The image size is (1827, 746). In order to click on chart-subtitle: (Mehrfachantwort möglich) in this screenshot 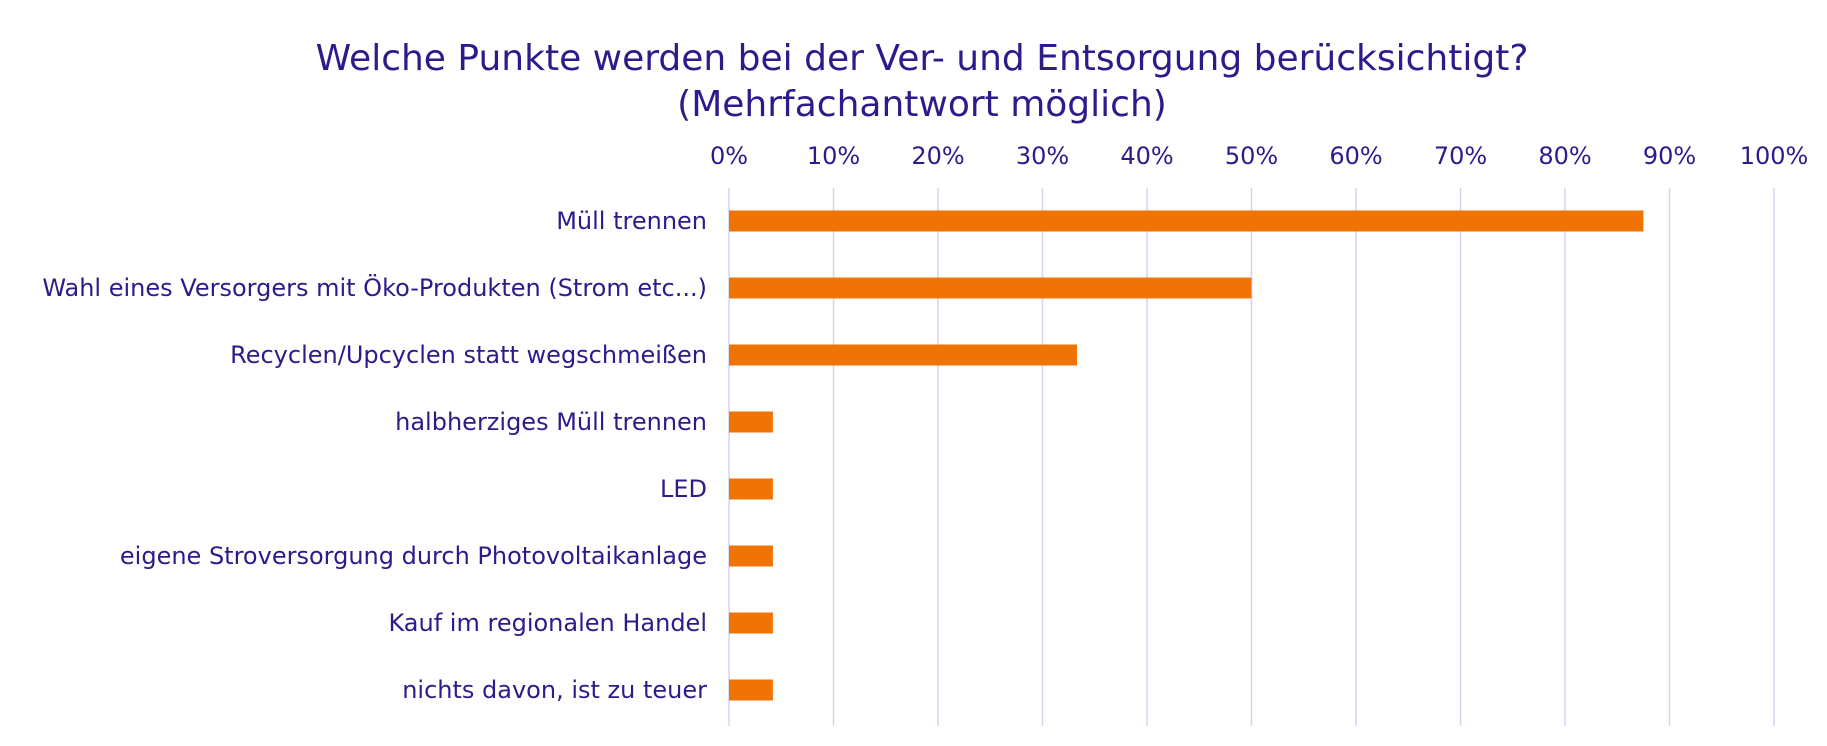, I will do `click(922, 104)`.